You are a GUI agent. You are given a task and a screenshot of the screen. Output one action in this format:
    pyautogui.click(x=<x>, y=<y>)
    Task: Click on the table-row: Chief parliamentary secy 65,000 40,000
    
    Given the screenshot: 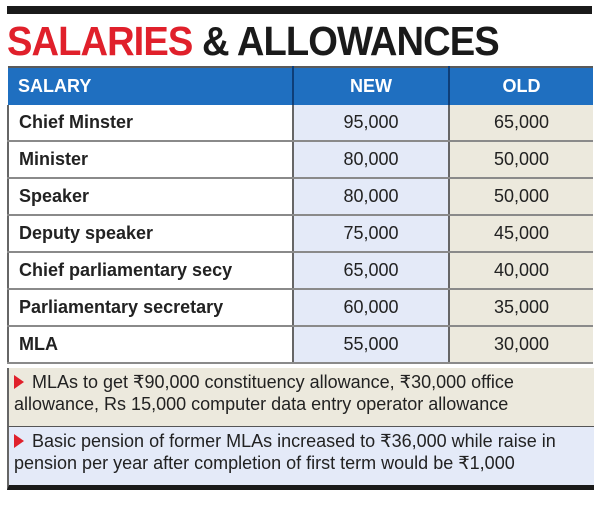 What is the action you would take?
    pyautogui.click(x=300, y=271)
    